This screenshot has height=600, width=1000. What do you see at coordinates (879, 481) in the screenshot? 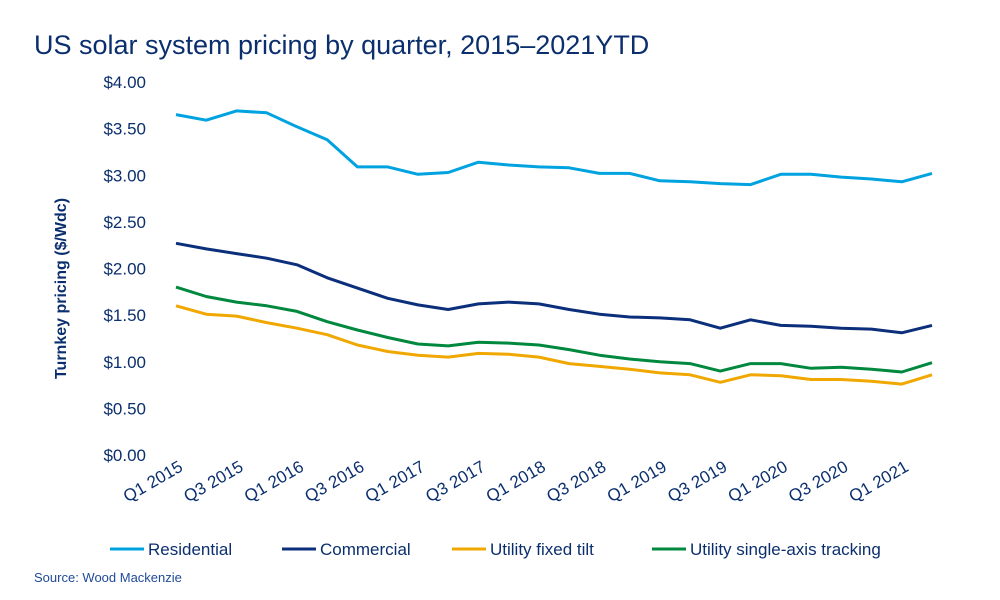
I see `x-tick-label: Q1 2021` at bounding box center [879, 481].